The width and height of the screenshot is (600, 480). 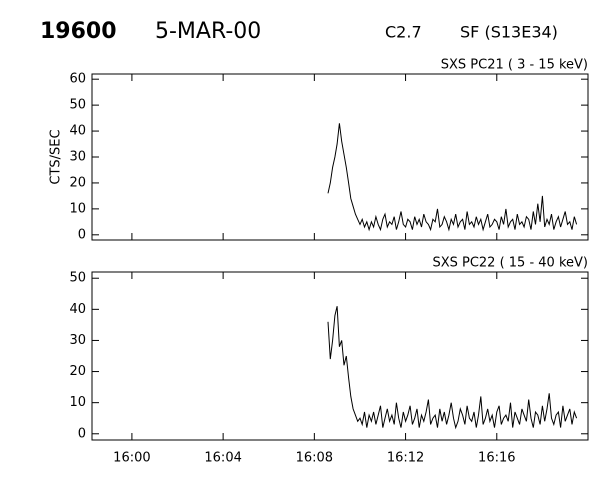 What do you see at coordinates (208, 31) in the screenshot?
I see `event-date: 5-MAR-00` at bounding box center [208, 31].